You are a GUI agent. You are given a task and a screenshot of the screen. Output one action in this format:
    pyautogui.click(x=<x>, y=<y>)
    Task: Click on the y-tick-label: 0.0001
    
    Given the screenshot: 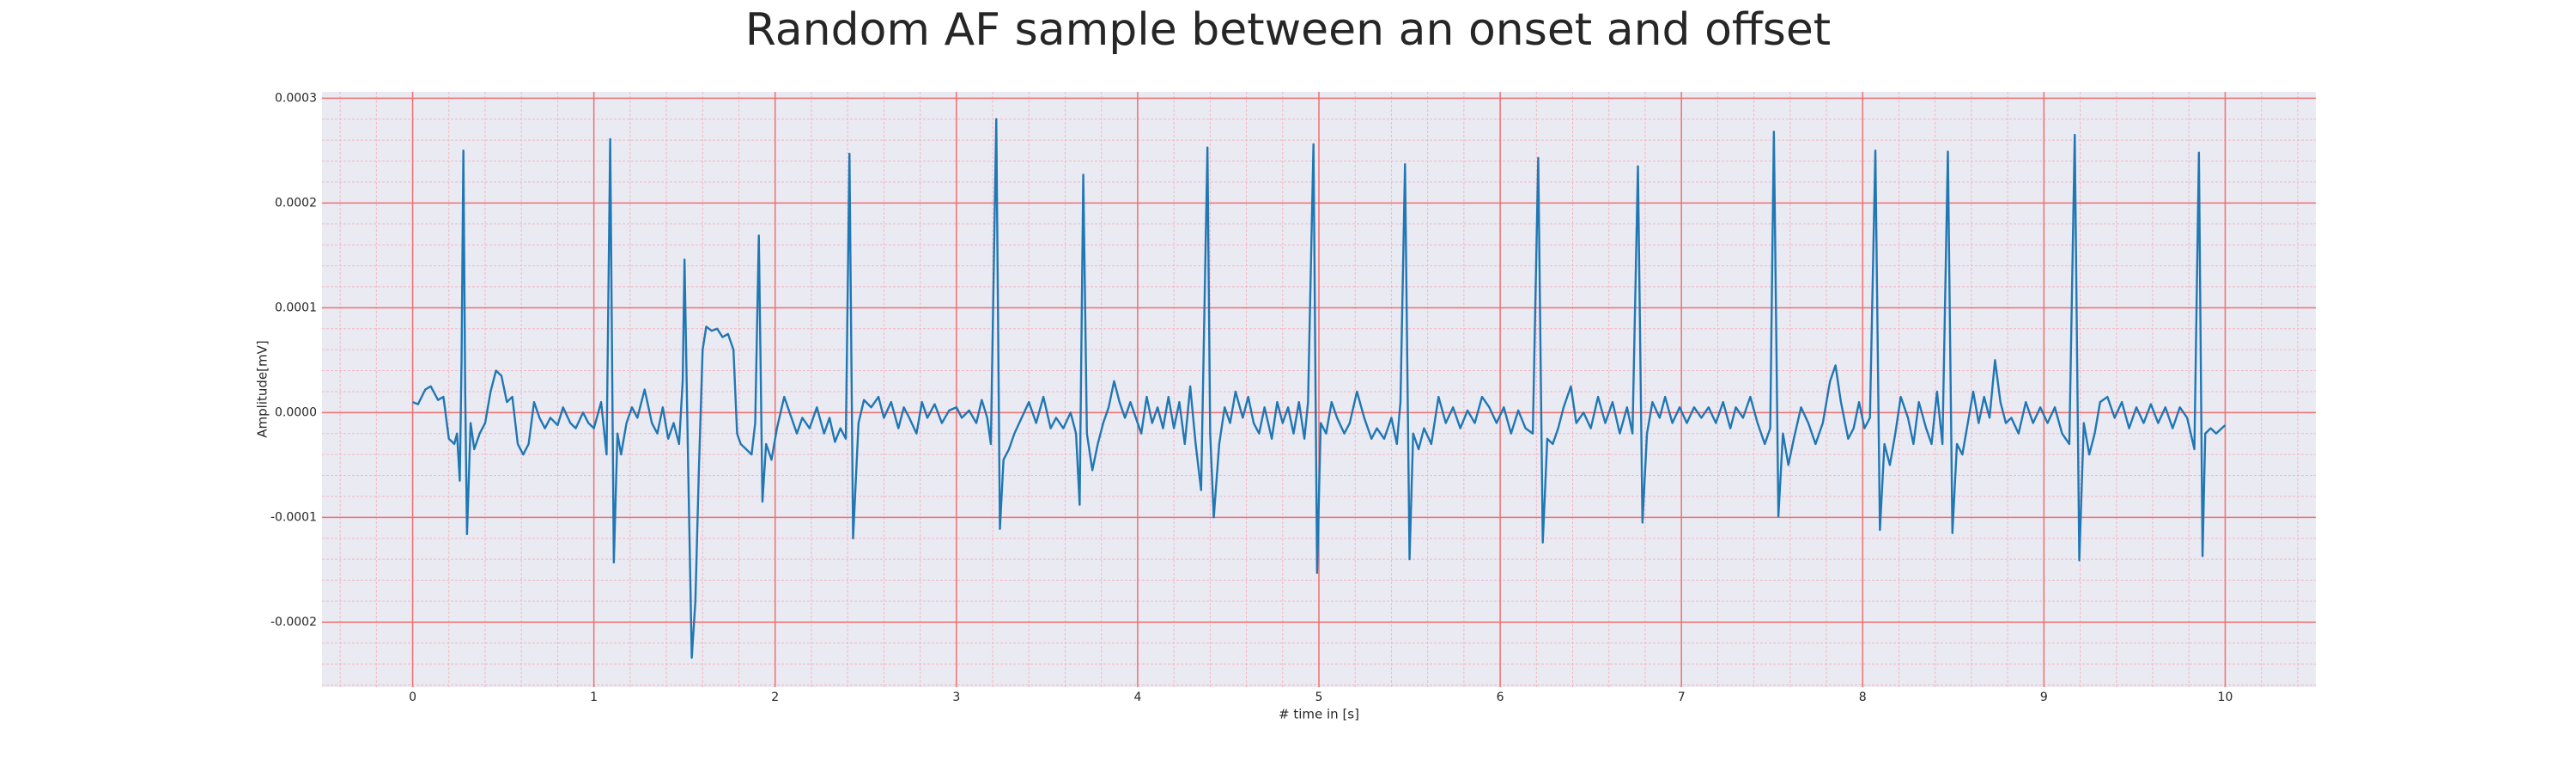 What is the action you would take?
    pyautogui.click(x=296, y=307)
    